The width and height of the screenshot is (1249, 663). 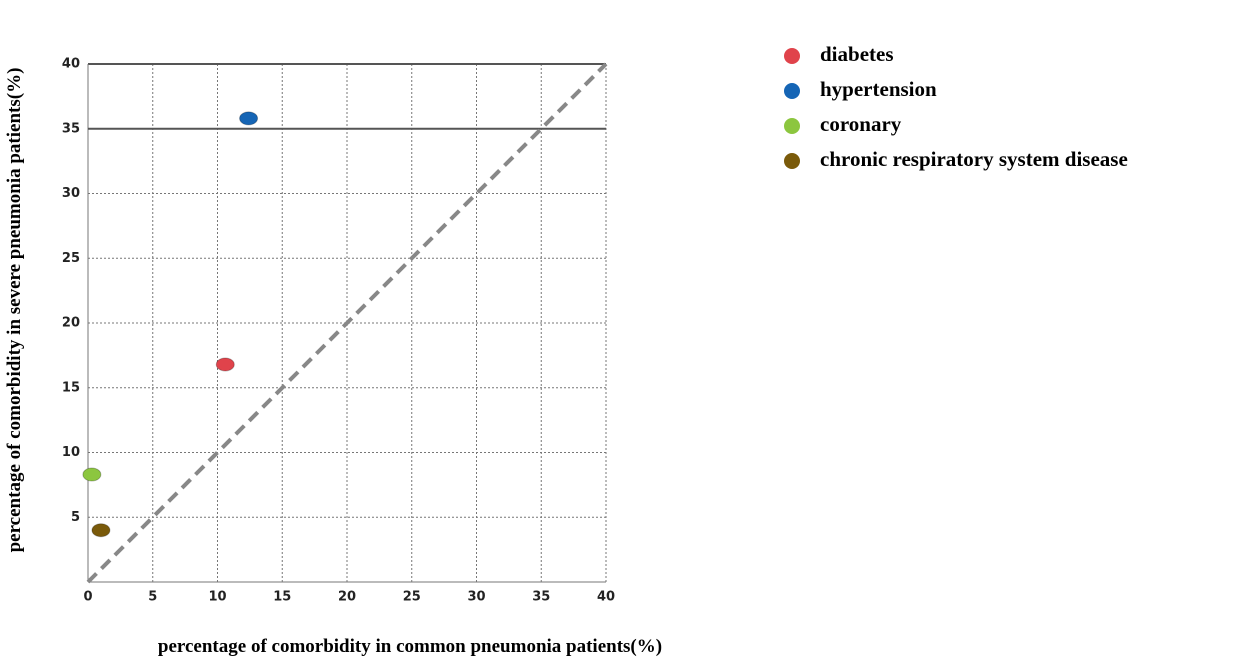 What do you see at coordinates (71, 128) in the screenshot?
I see `y-tick-label: 35` at bounding box center [71, 128].